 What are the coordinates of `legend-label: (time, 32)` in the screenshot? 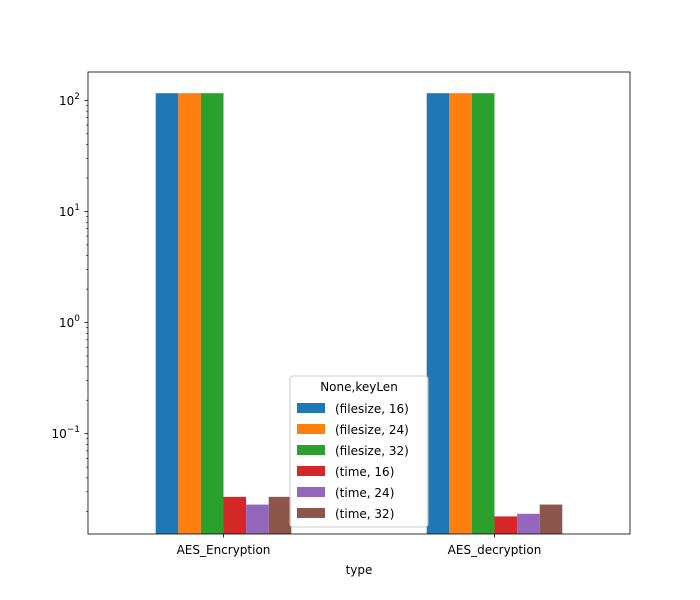 It's located at (364, 514).